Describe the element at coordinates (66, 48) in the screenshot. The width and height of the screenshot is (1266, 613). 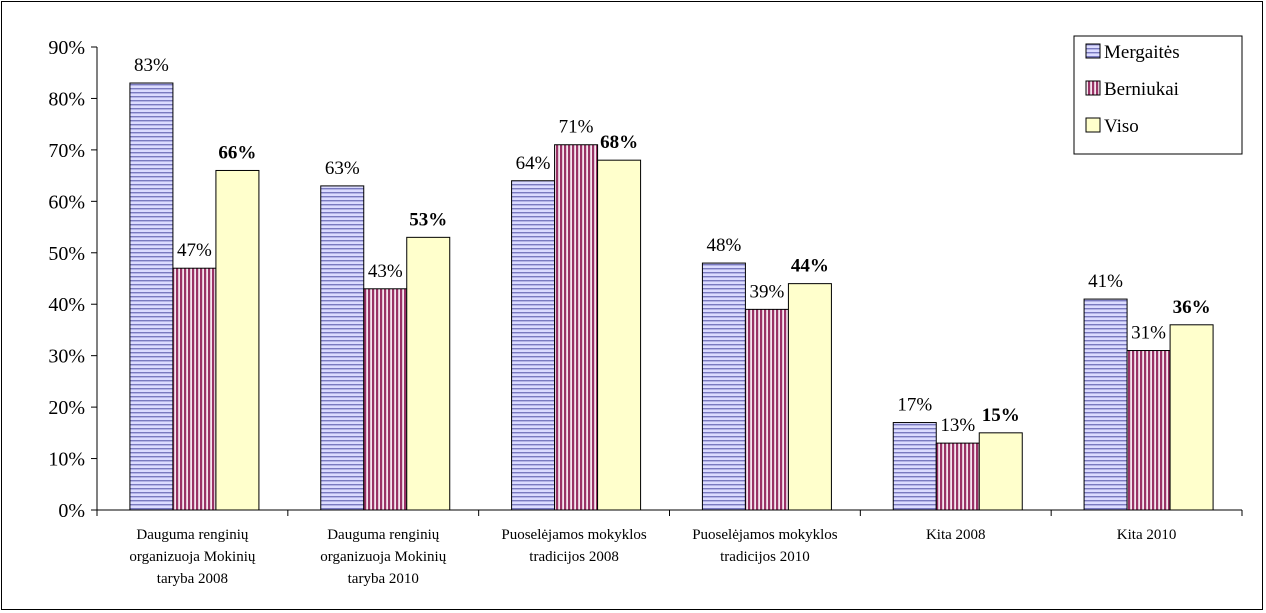
I see `y-tick-label: 90%` at that location.